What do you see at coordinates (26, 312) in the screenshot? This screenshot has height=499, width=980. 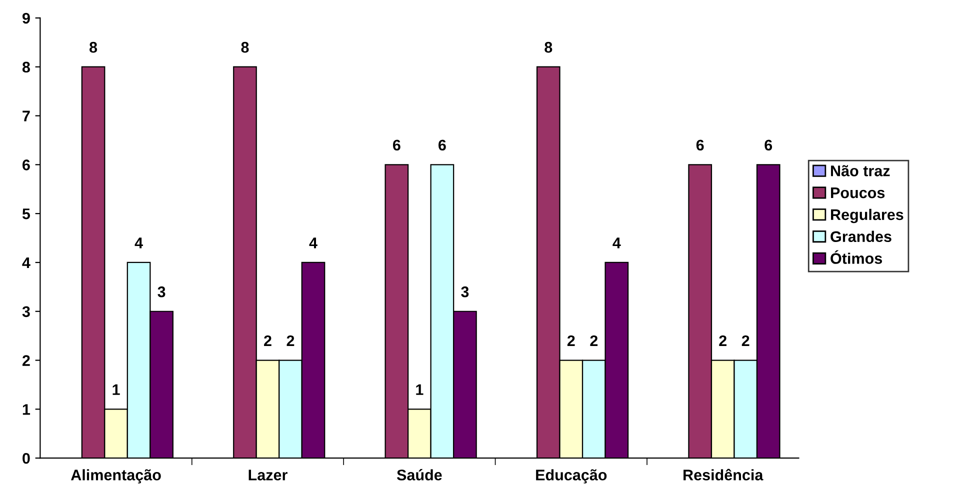 I see `y-tick-label: 3` at bounding box center [26, 312].